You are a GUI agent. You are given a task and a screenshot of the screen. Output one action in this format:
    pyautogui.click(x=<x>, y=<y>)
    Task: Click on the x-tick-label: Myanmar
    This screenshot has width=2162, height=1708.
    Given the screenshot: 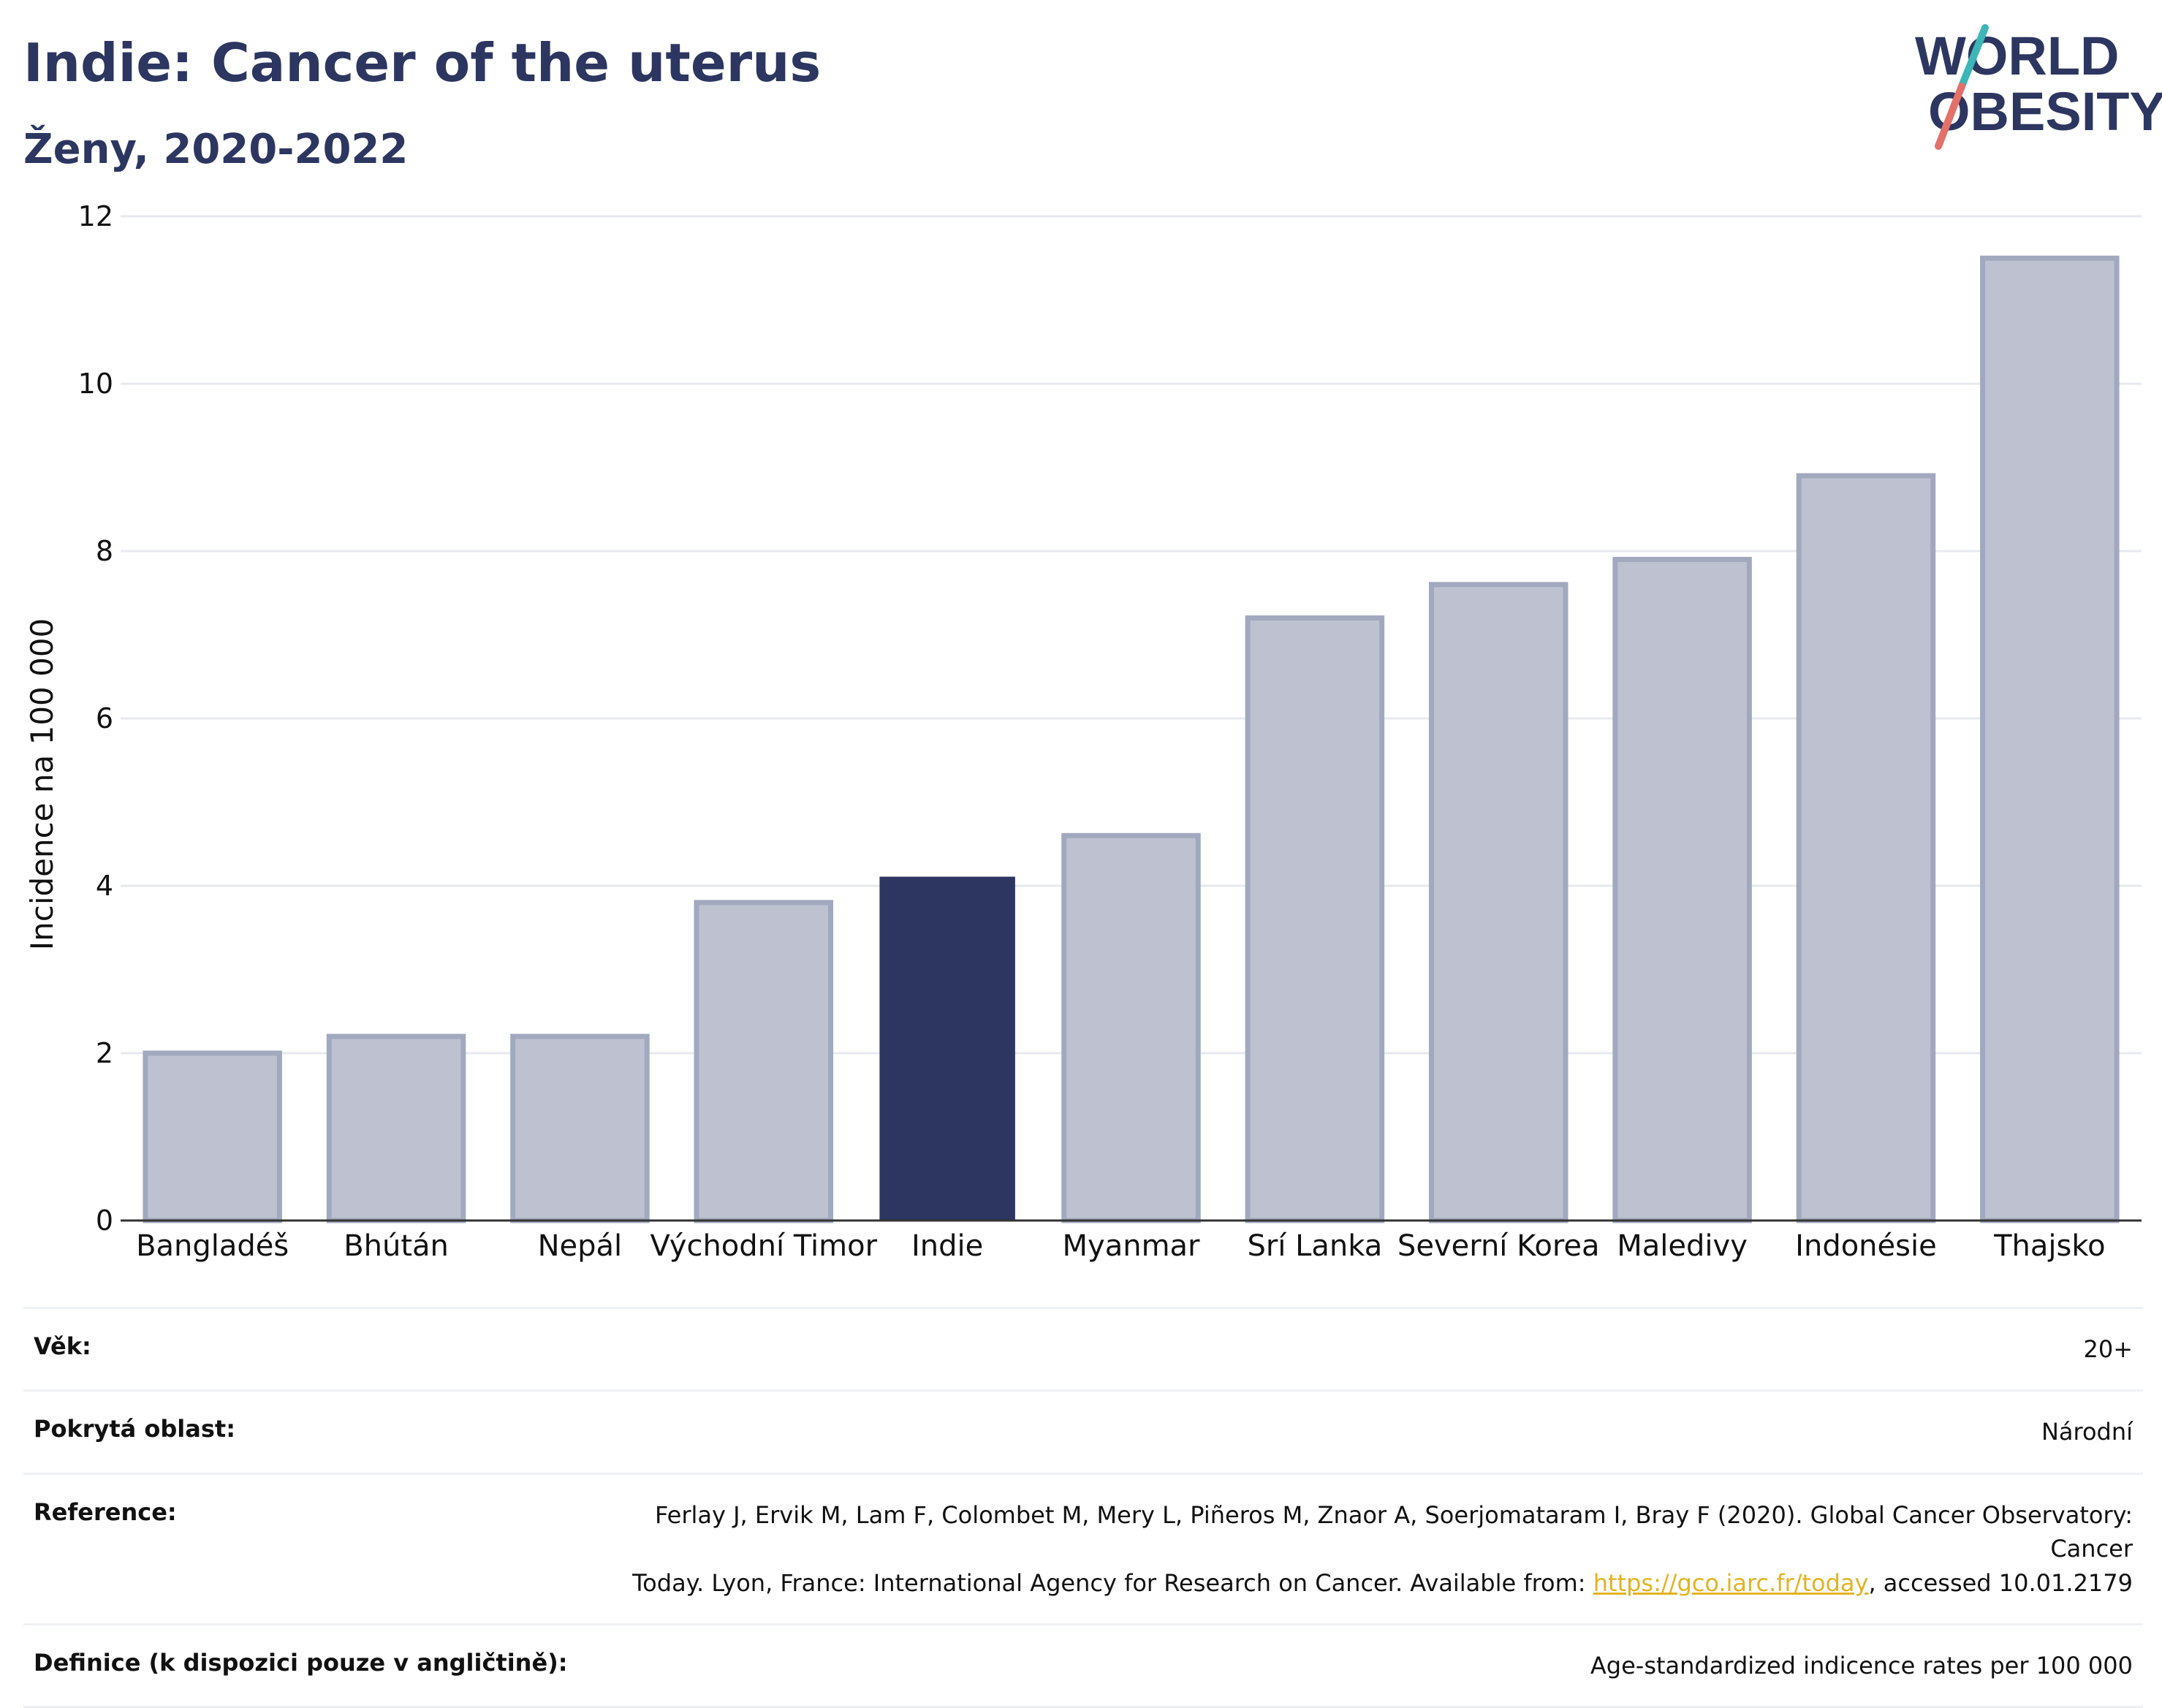 What is the action you would take?
    pyautogui.click(x=1132, y=1246)
    